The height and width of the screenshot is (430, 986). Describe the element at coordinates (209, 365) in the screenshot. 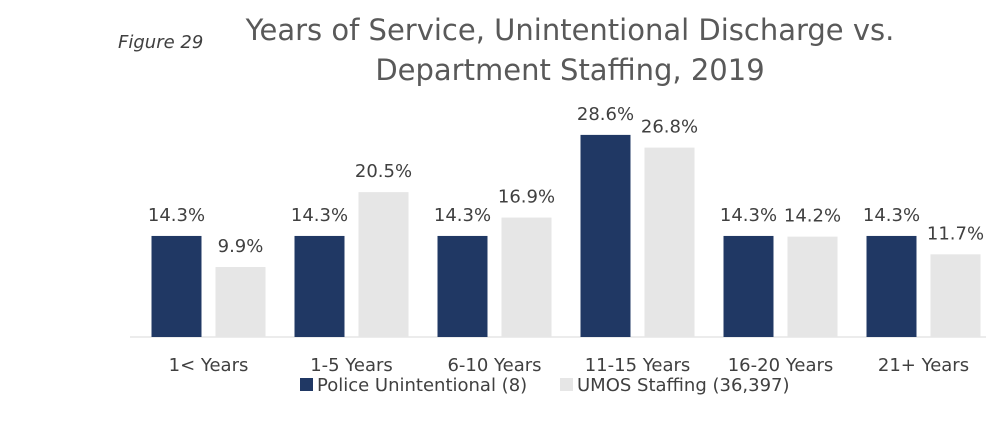

I see `x-tick-label: 1< Years` at that location.